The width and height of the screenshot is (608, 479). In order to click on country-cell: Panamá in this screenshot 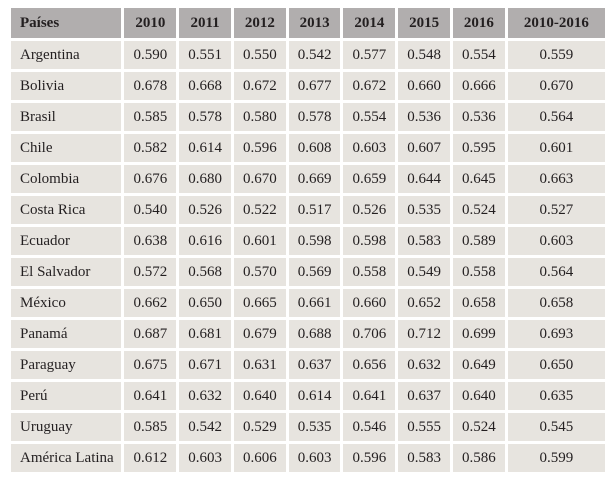, I will do `click(66, 334)`.